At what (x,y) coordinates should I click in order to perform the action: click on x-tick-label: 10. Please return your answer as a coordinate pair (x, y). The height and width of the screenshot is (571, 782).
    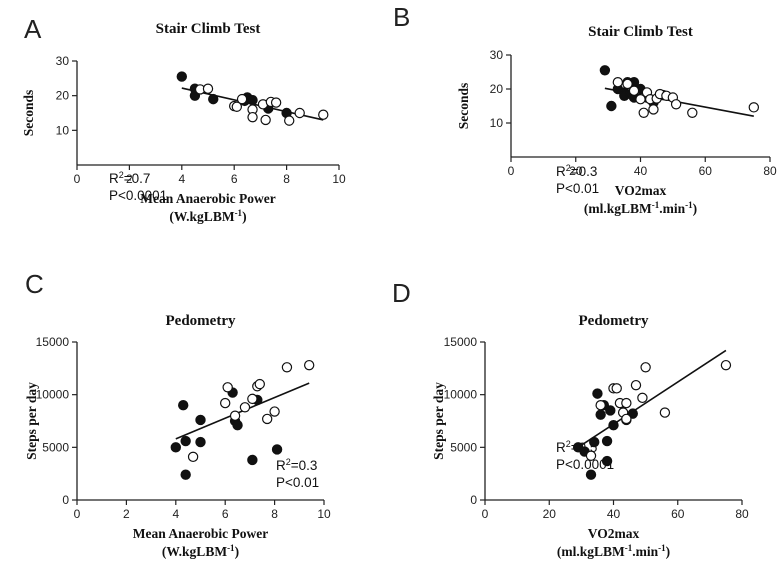
    Looking at the image, I should click on (324, 514).